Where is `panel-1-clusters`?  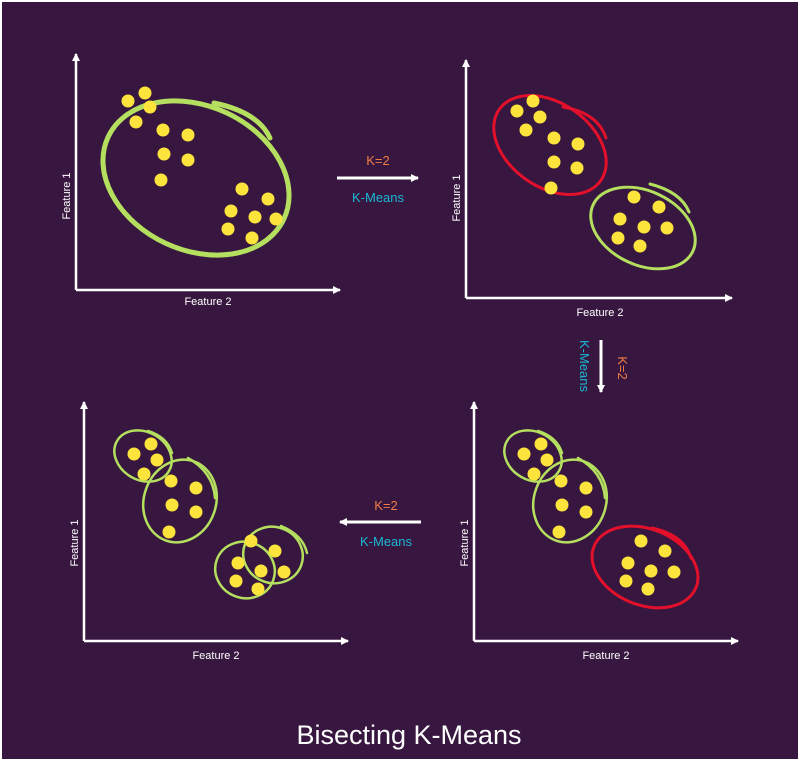
panel-1-clusters is located at coordinates (196, 178).